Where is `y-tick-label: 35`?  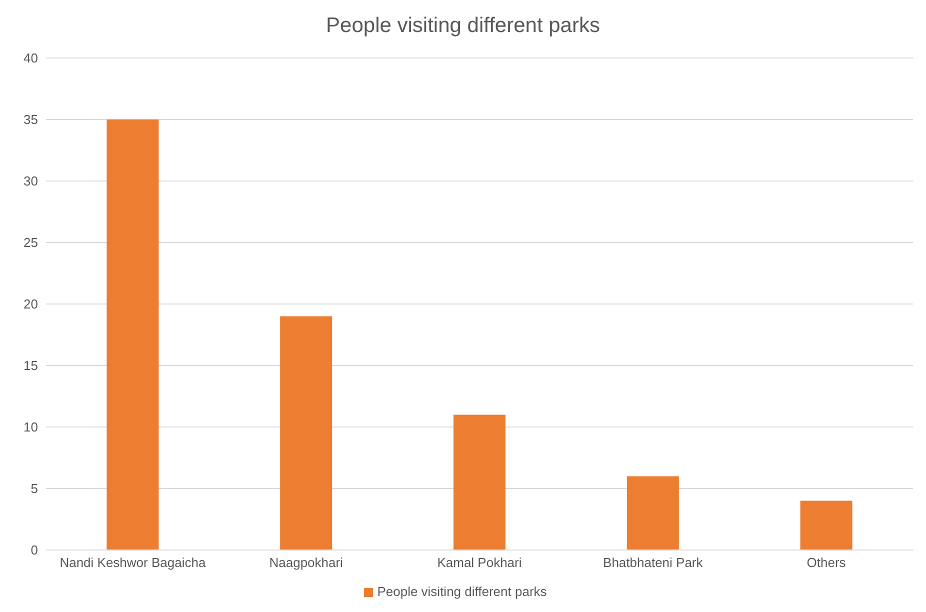
y-tick-label: 35 is located at coordinates (31, 120).